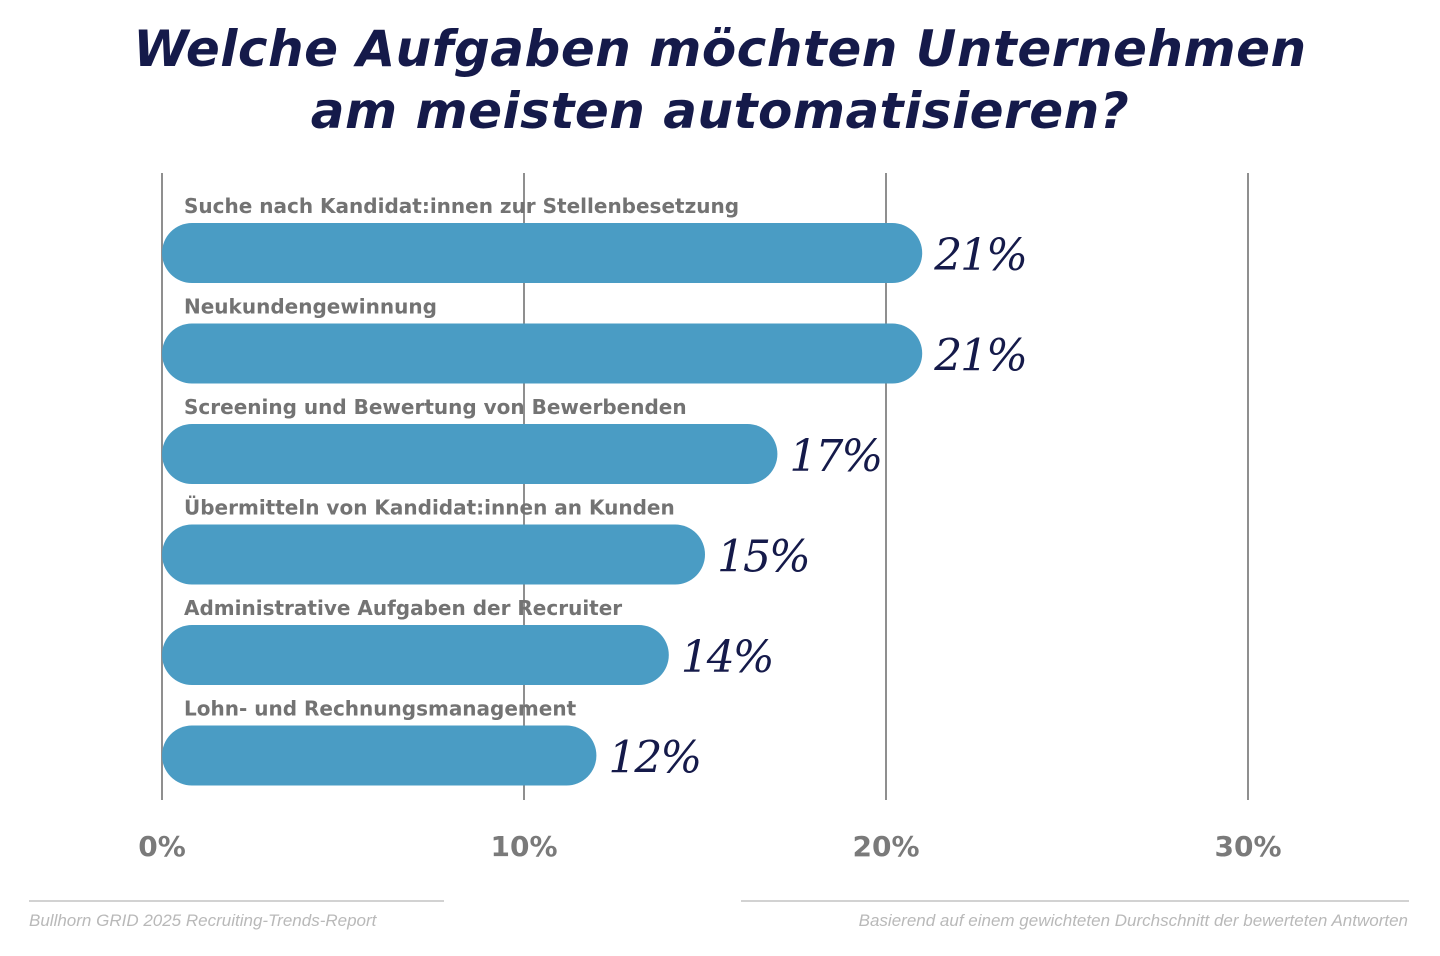 This screenshot has width=1440, height=956. I want to click on x-tick-label: 0%, so click(162, 846).